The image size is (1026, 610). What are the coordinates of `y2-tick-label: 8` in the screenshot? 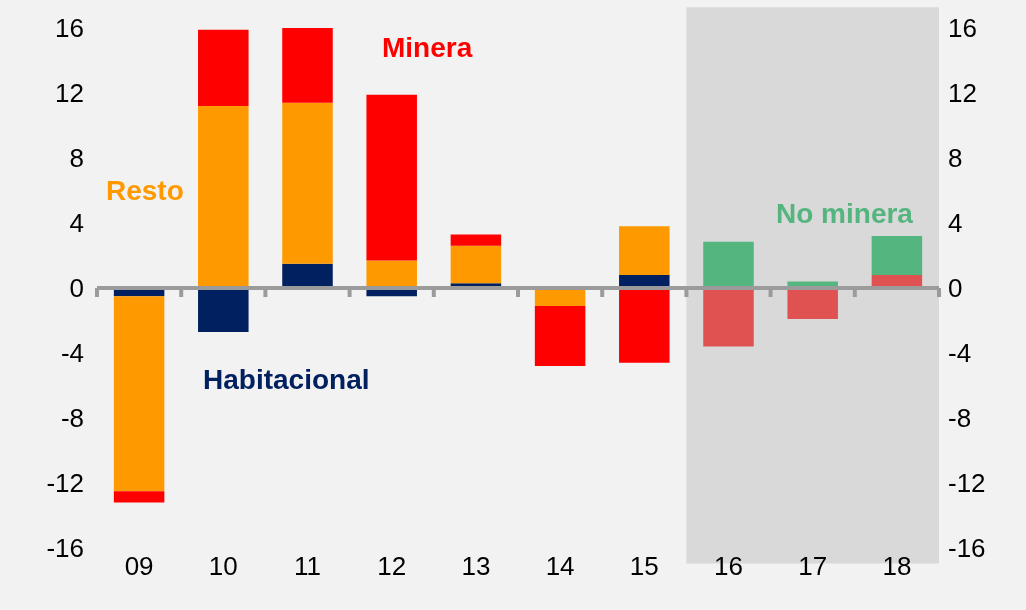 It's located at (955, 158).